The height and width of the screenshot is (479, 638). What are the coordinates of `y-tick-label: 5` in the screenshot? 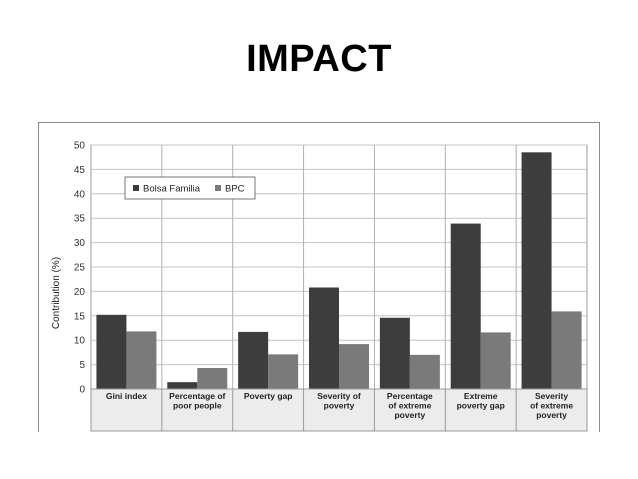 It's located at (82, 365).